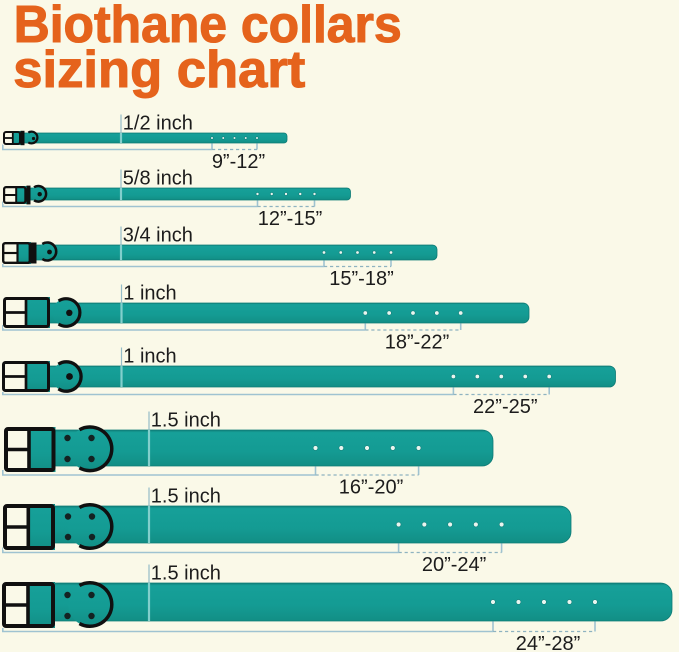  I want to click on svg-text: 5/8 inch, so click(158, 179).